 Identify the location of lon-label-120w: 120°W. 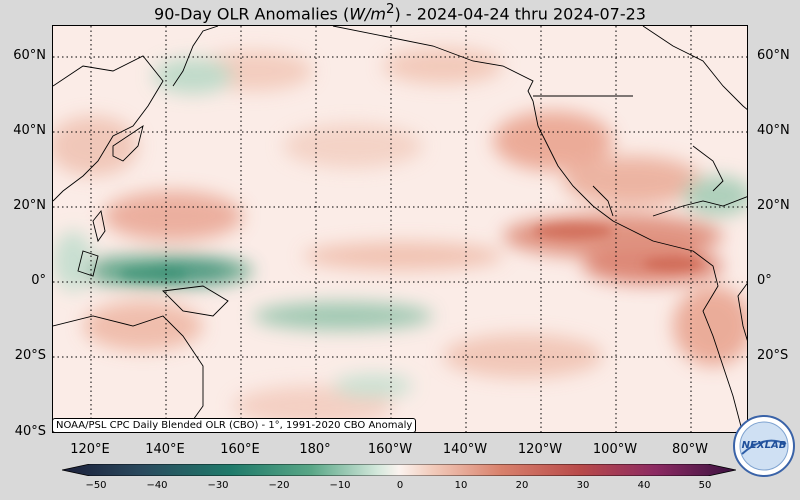
(540, 449).